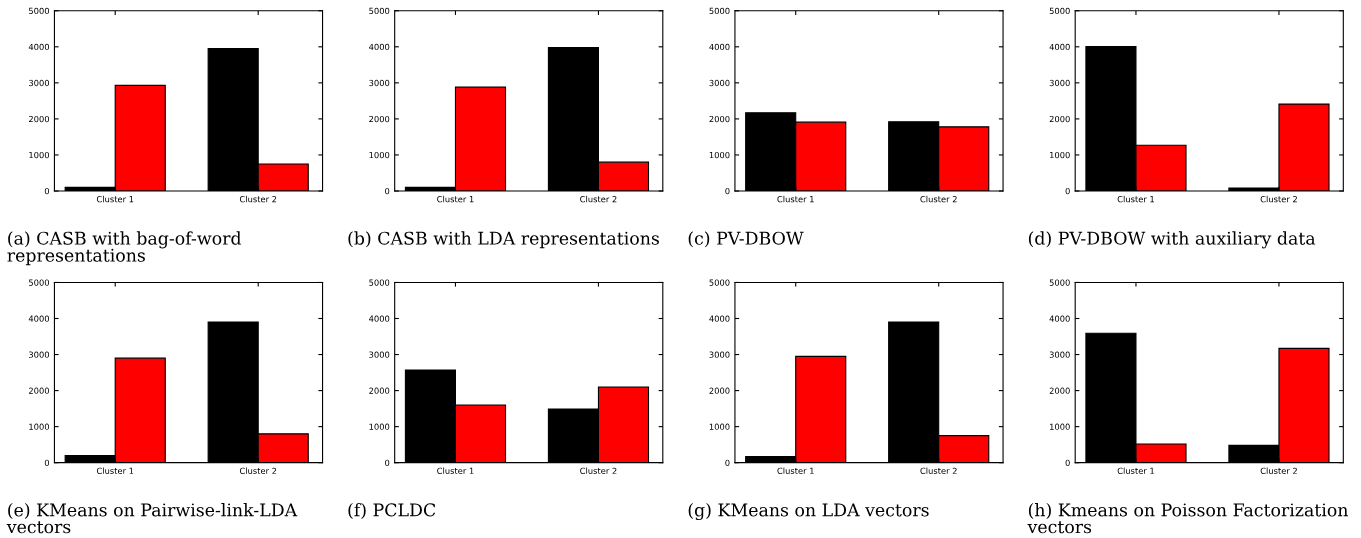  What do you see at coordinates (392, 511) in the screenshot?
I see `text: (f) PCLDC` at bounding box center [392, 511].